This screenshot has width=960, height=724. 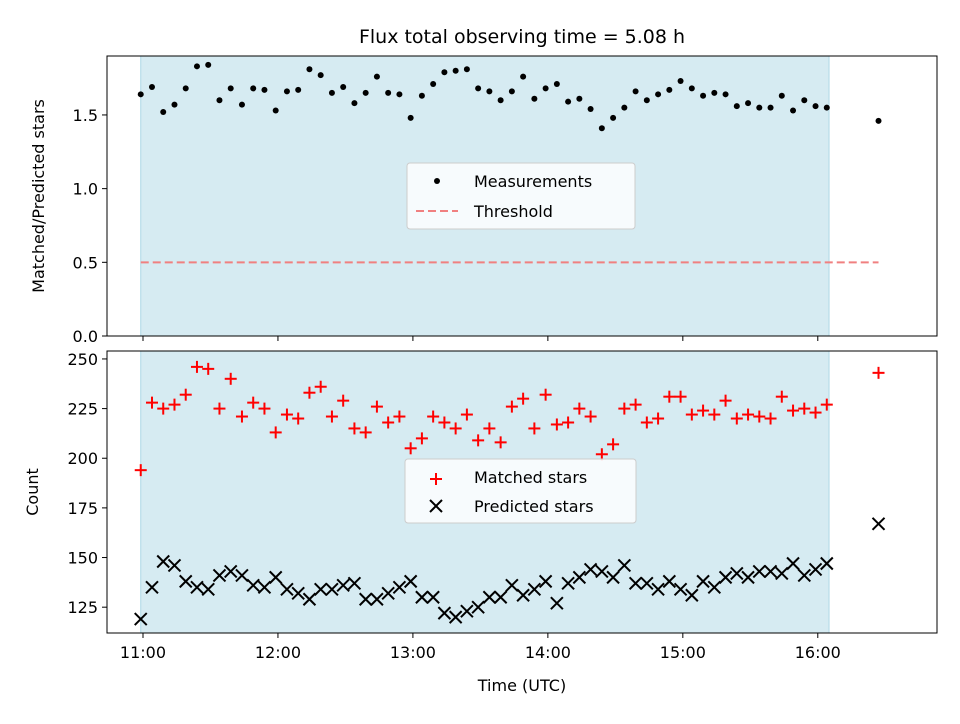 What do you see at coordinates (82, 409) in the screenshot?
I see `y-tick-label: 225` at bounding box center [82, 409].